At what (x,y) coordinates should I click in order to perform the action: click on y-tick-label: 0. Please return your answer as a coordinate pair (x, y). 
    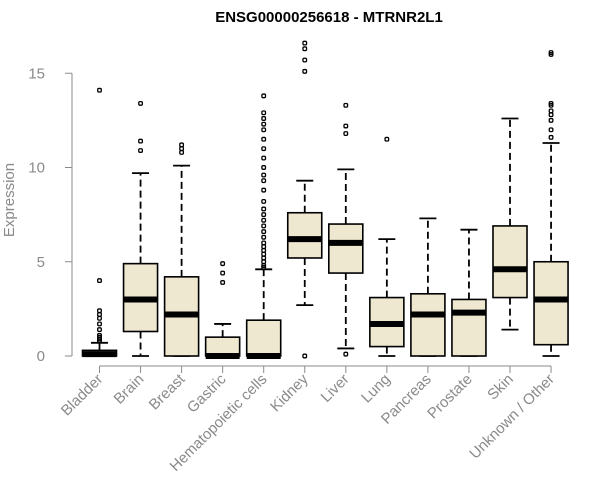
    Looking at the image, I should click on (41, 356).